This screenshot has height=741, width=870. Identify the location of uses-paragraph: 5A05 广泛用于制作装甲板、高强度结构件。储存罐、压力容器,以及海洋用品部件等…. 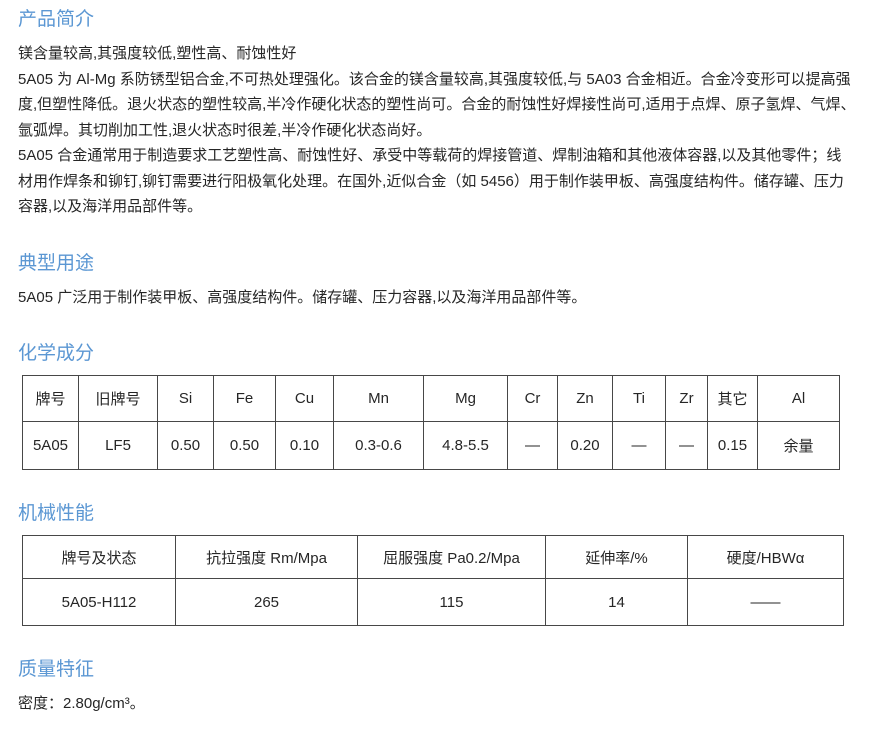
(302, 297).